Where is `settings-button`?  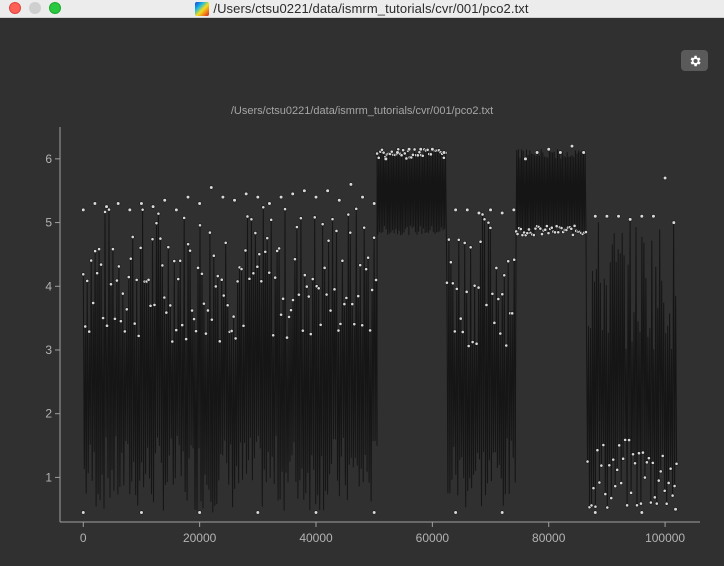
settings-button is located at coordinates (694, 60).